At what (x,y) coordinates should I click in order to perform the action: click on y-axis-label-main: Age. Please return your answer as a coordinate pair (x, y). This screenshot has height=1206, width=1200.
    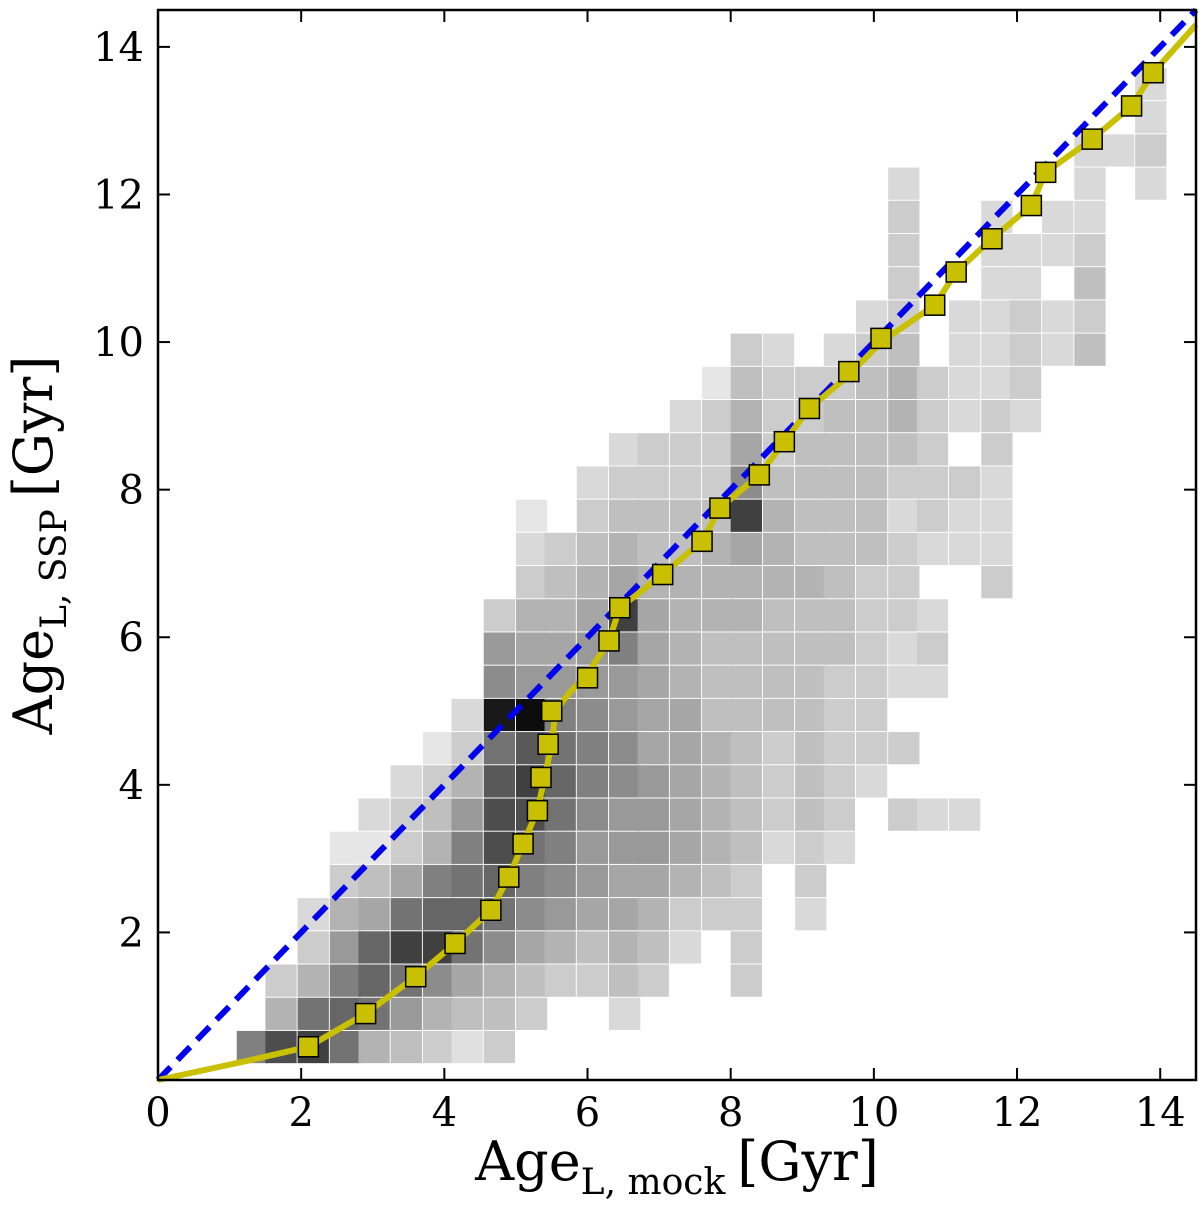
    Looking at the image, I should click on (33, 682).